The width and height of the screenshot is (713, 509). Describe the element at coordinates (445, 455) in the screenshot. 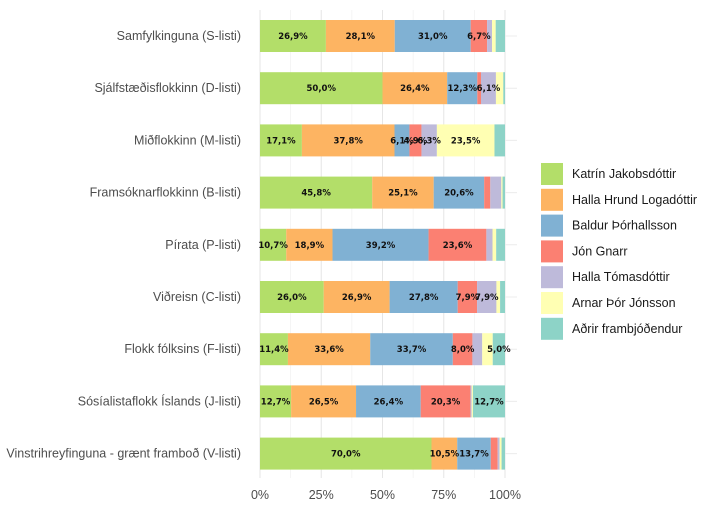

I see `data-label: 10,5%` at that location.